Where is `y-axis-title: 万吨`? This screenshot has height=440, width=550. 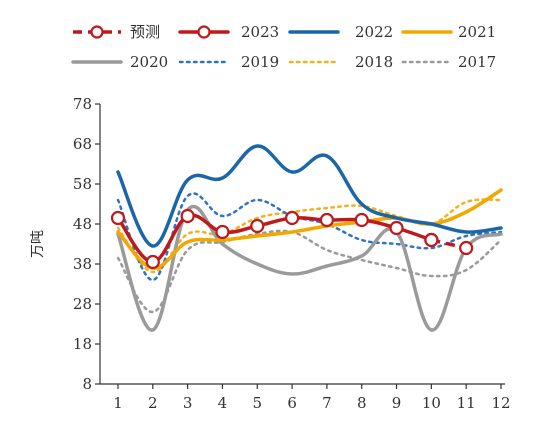
y-axis-title: 万吨 is located at coordinates (38, 244).